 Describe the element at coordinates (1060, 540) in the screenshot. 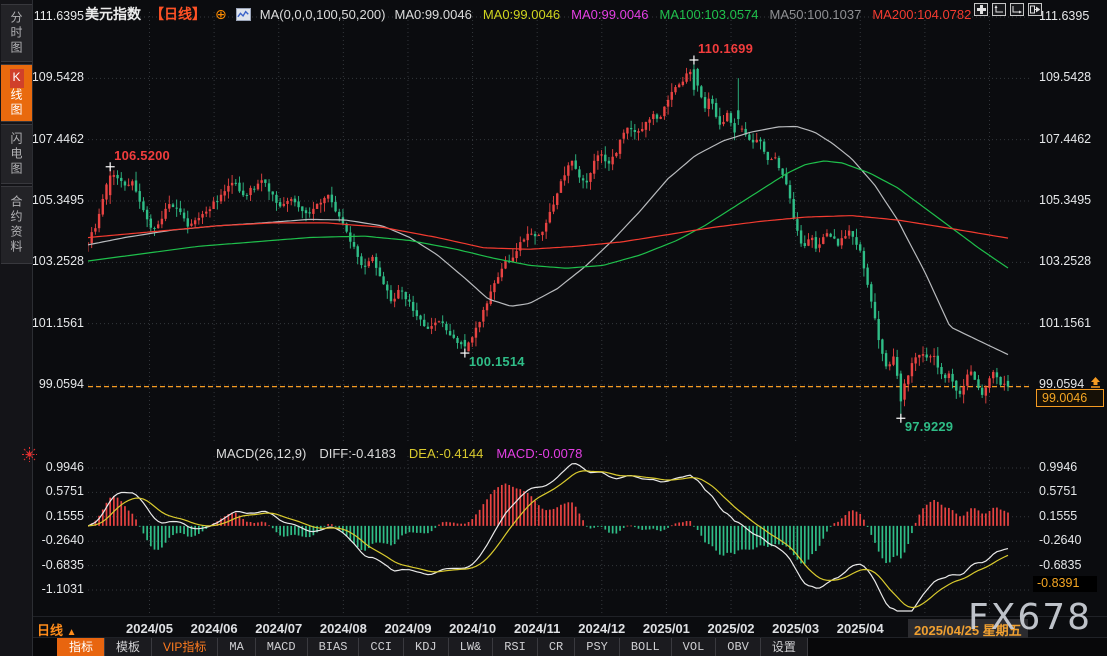

I see `macd-y-axis-label-right: -0.2640` at that location.